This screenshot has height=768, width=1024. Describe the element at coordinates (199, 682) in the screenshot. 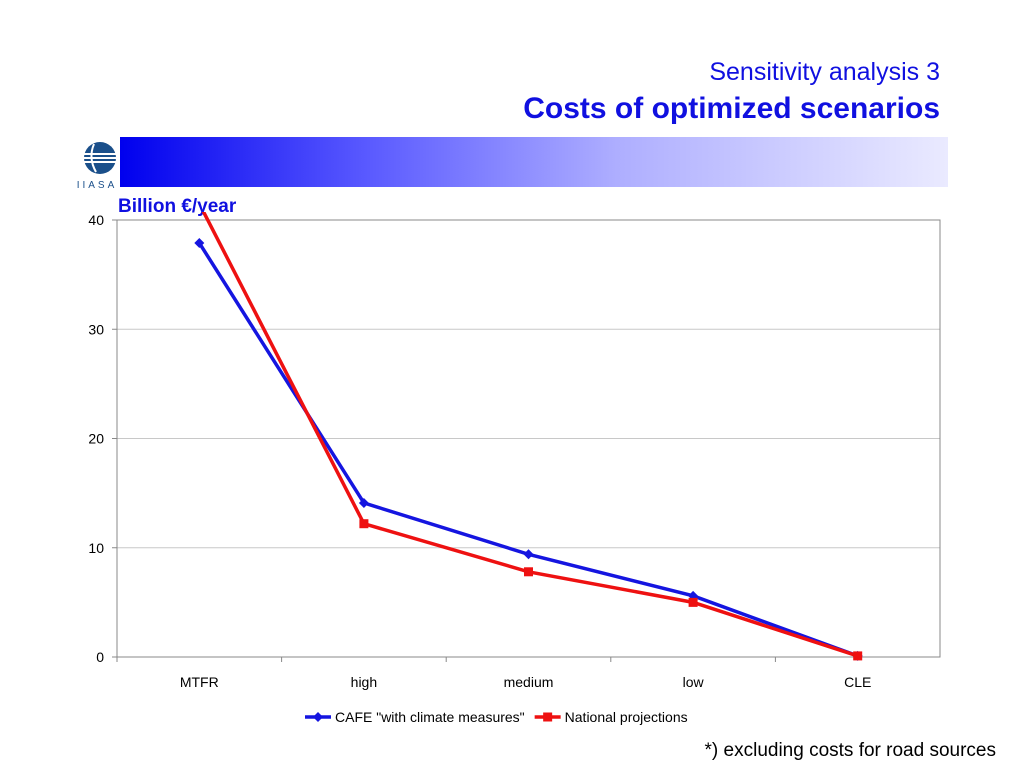

I see `x-tick-label: MTFR` at that location.